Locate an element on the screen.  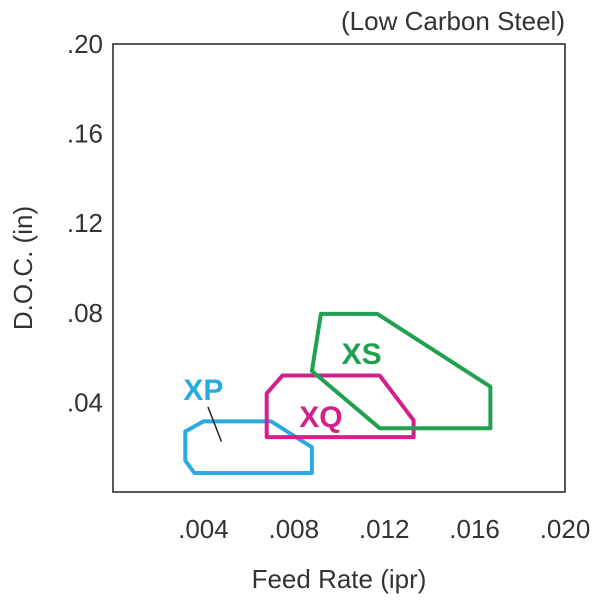
region-label-xp: XP is located at coordinates (203, 390).